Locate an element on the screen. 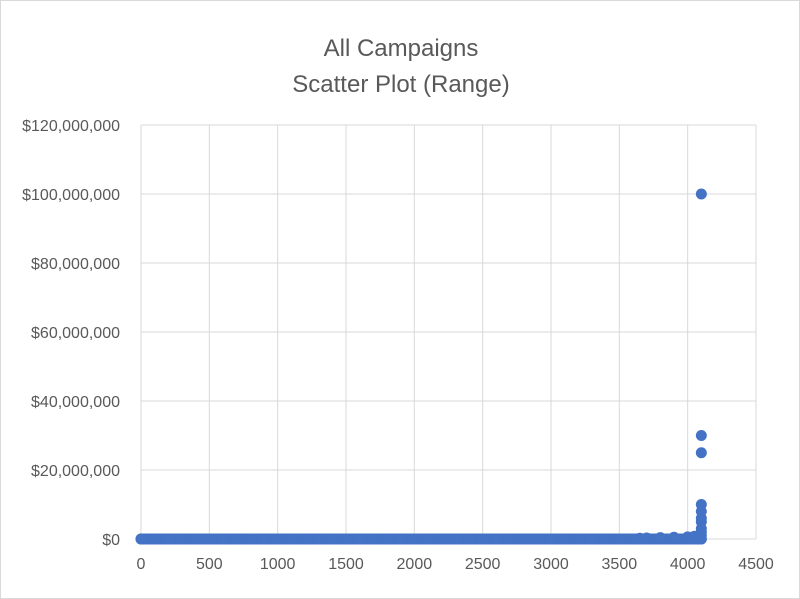 The width and height of the screenshot is (800, 599). y-tick-label: $0 is located at coordinates (111, 540).